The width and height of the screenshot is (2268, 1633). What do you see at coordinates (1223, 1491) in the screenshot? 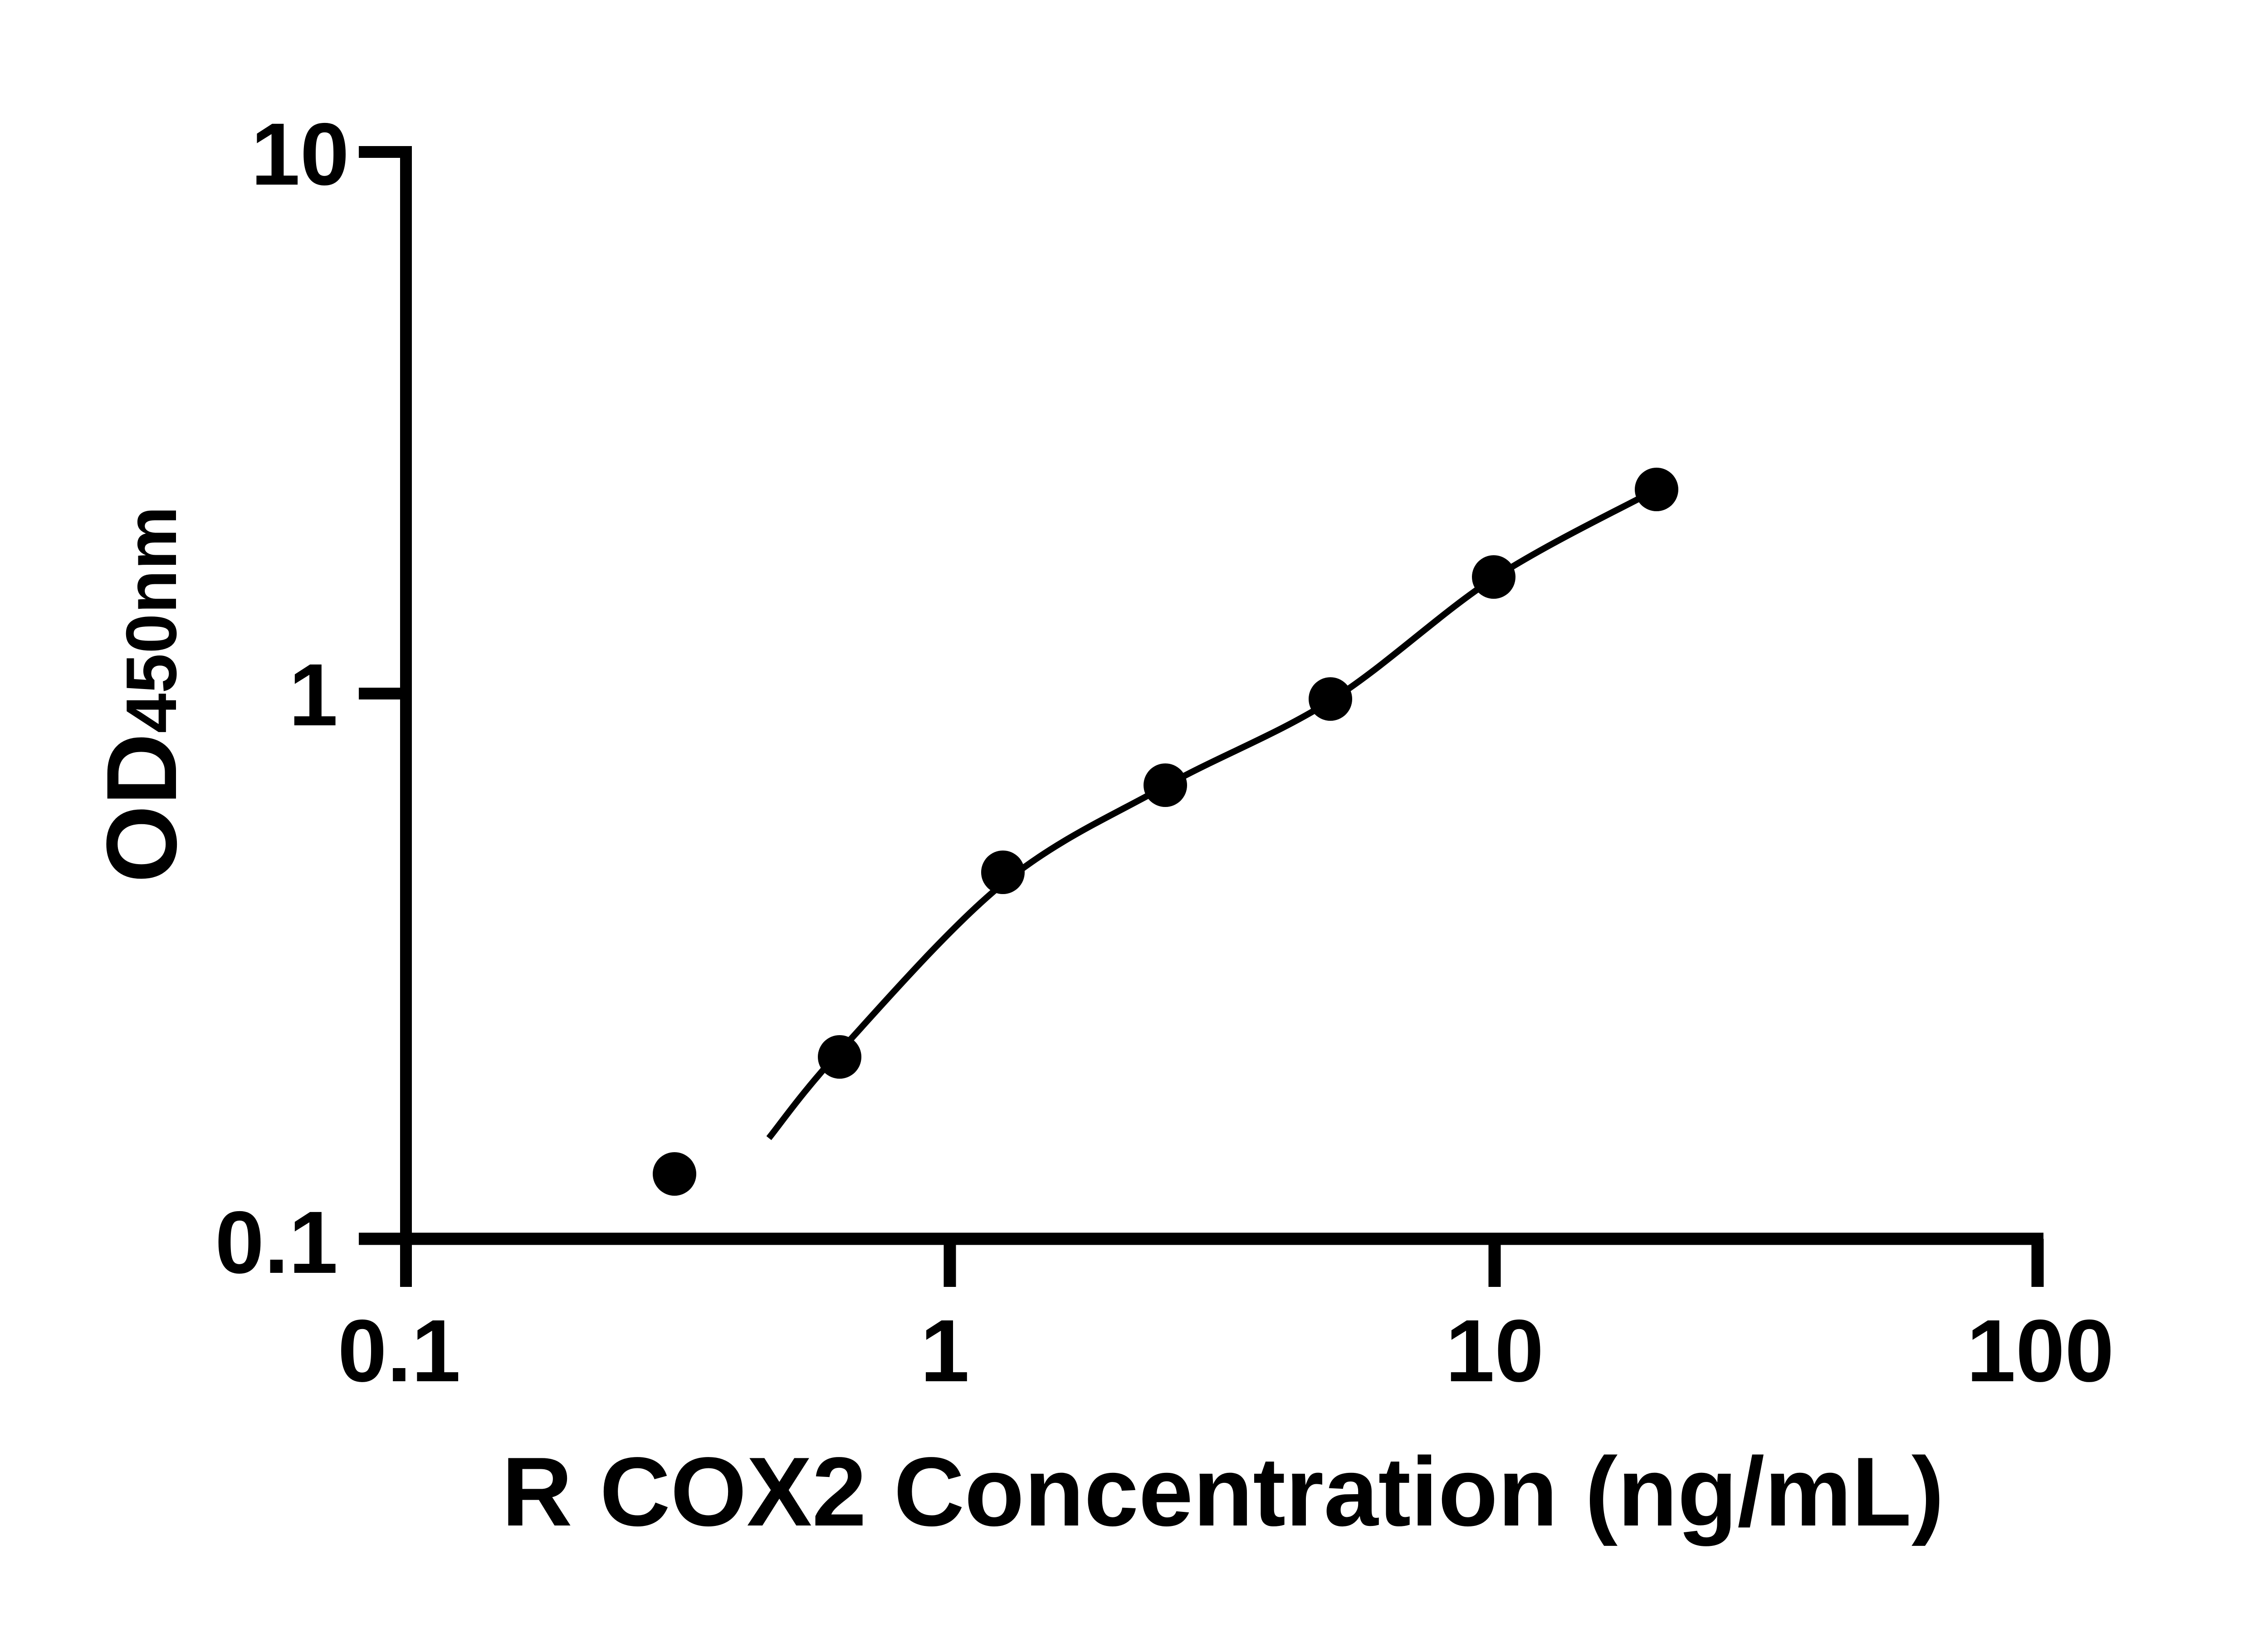
I see `svg-text: R COX2 Concentration (ng/mL)` at bounding box center [1223, 1491].